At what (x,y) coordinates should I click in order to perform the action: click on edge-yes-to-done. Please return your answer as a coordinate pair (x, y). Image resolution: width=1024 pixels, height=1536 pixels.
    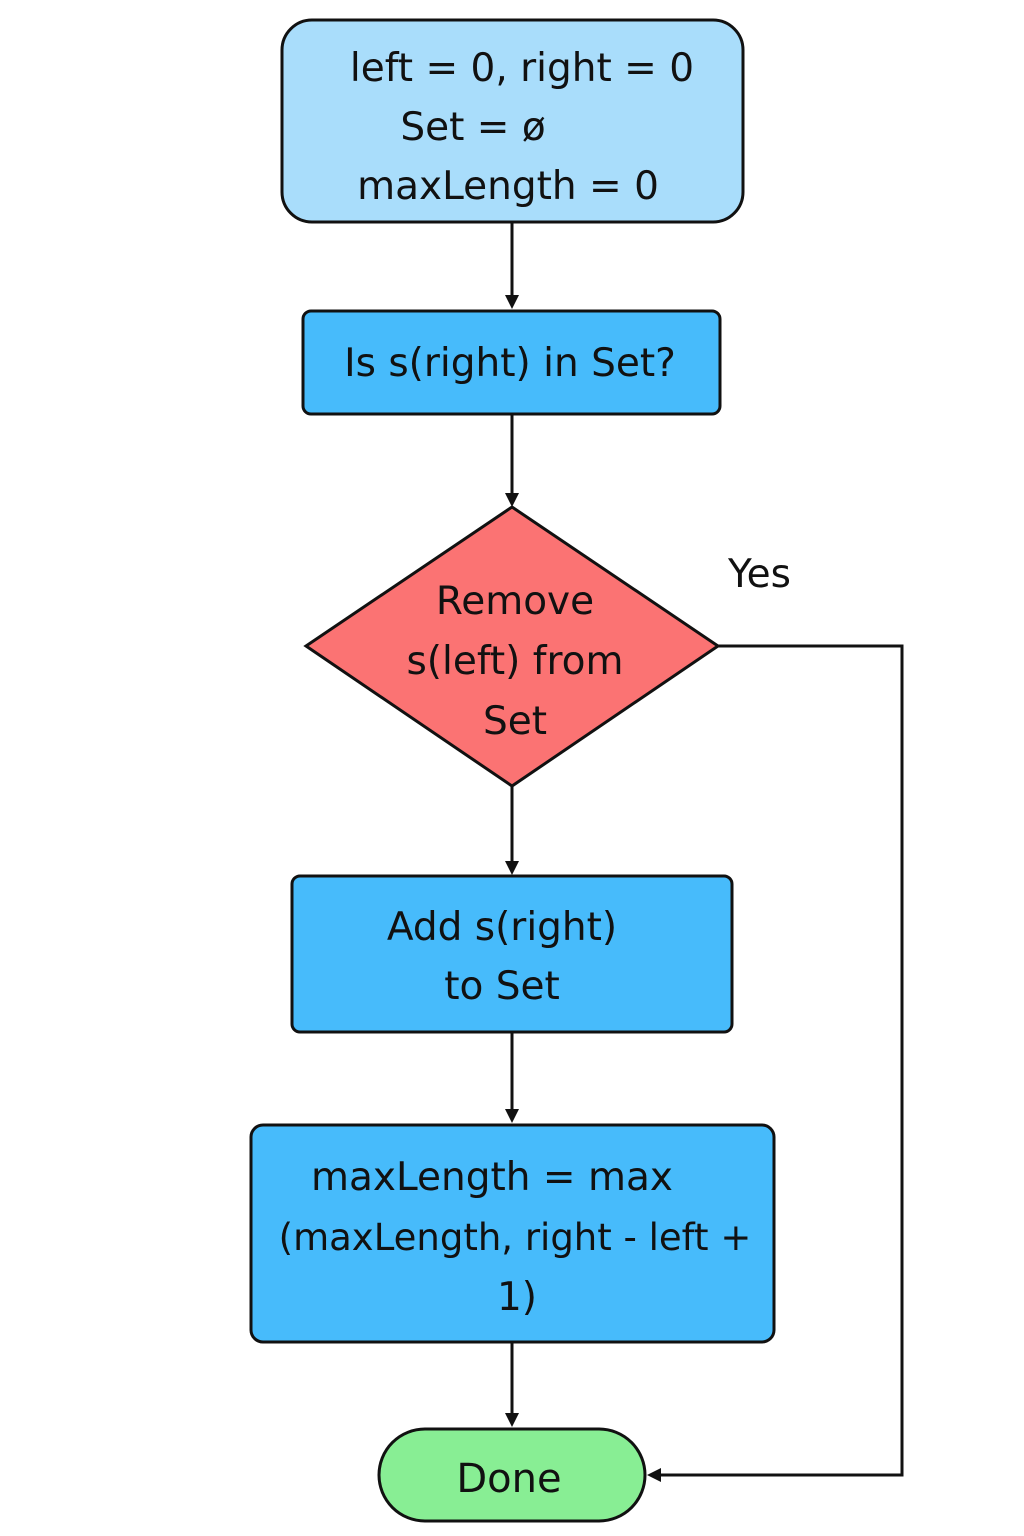
    Looking at the image, I should click on (776, 1060).